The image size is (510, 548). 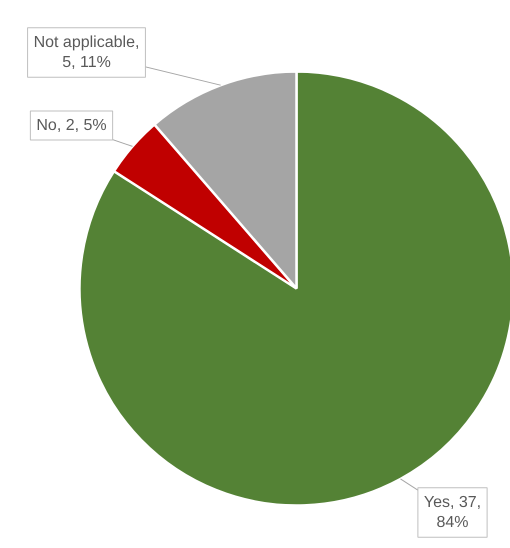 What do you see at coordinates (87, 53) in the screenshot?
I see `slice-label: Not applicable, 5, 11%` at bounding box center [87, 53].